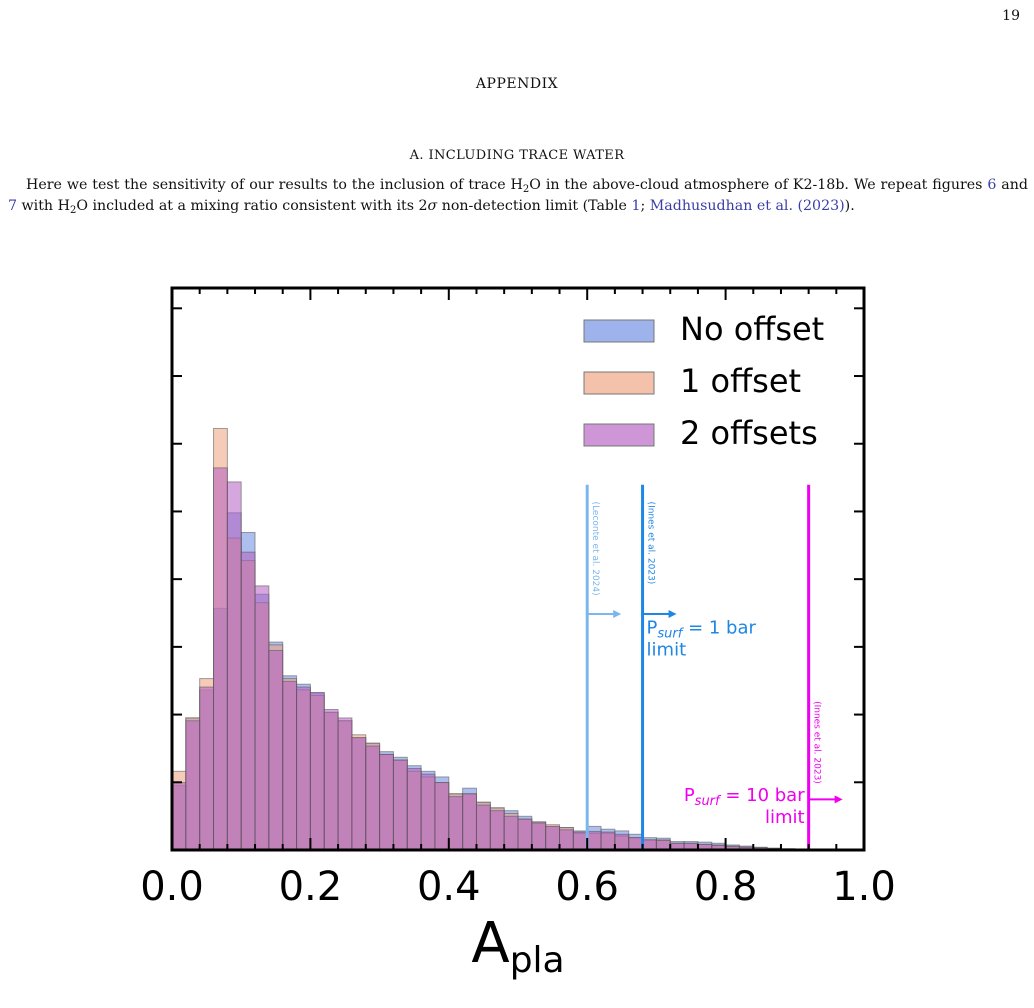 Image resolution: width=1034 pixels, height=1008 pixels. Describe the element at coordinates (749, 433) in the screenshot. I see `legend-entry: 2 offsets` at that location.